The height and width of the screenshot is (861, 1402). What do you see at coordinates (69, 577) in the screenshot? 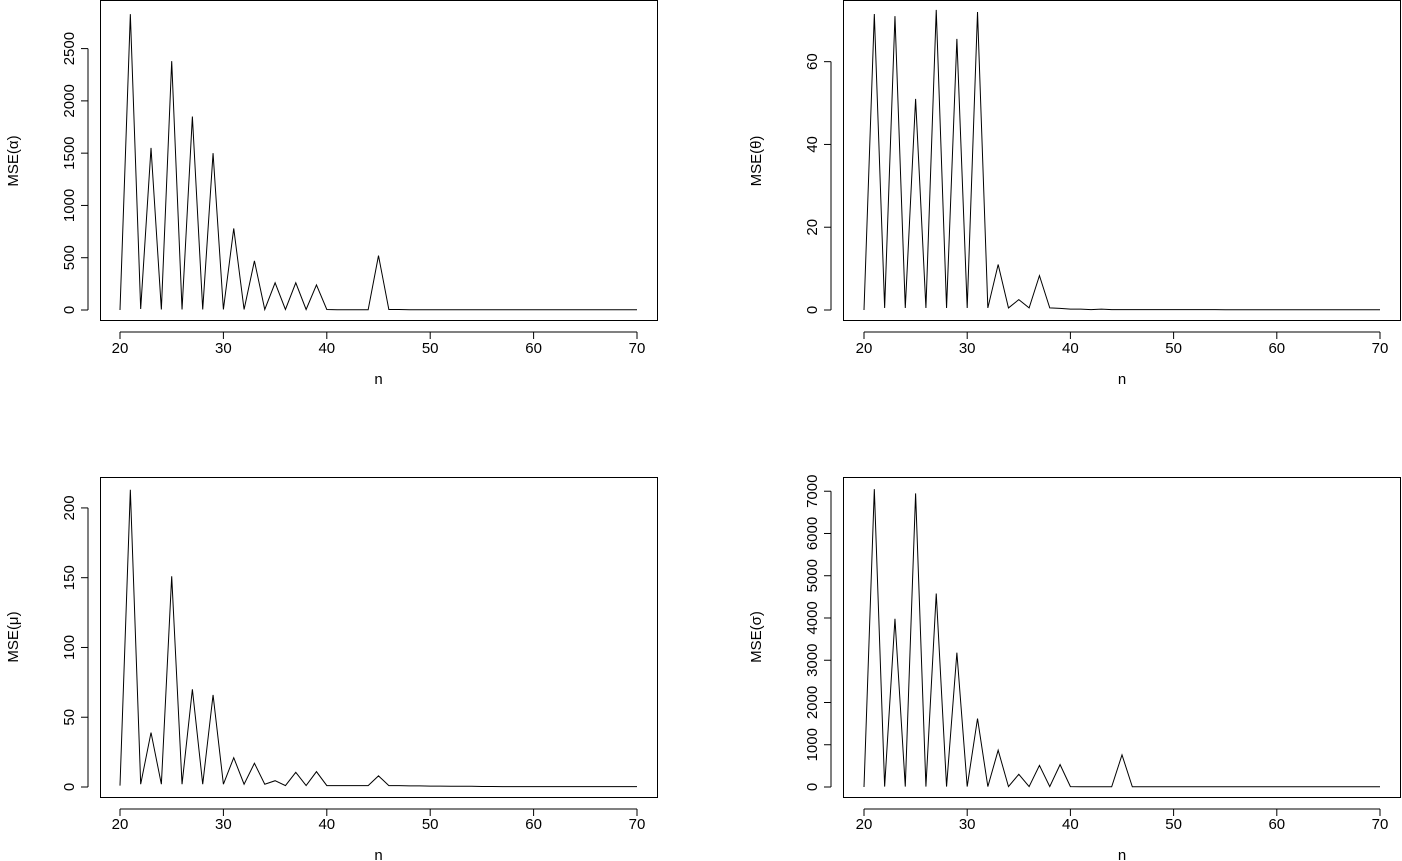
I see `y-tick-label: 150` at bounding box center [69, 577].